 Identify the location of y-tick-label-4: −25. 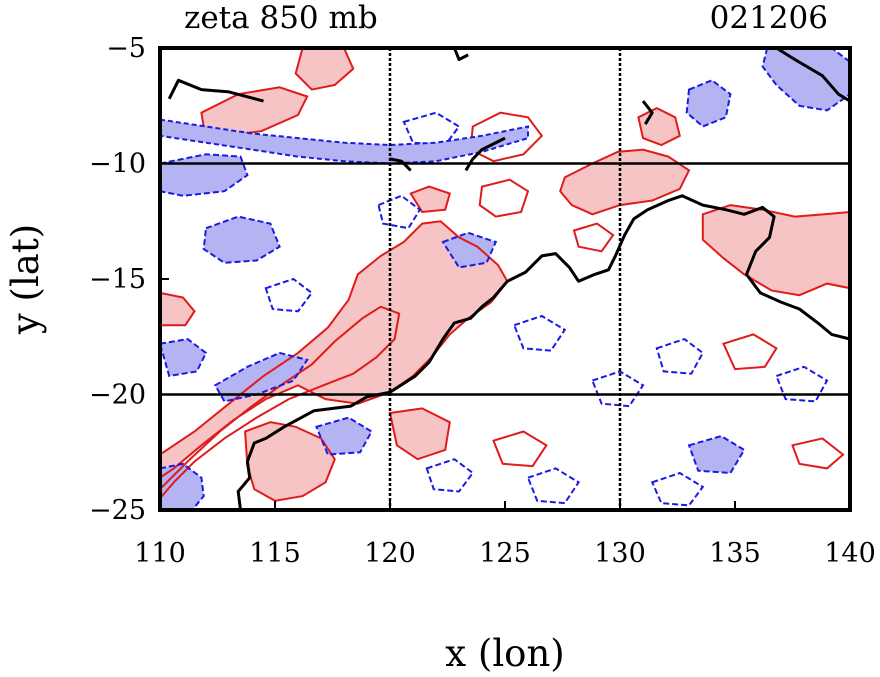
(117, 510).